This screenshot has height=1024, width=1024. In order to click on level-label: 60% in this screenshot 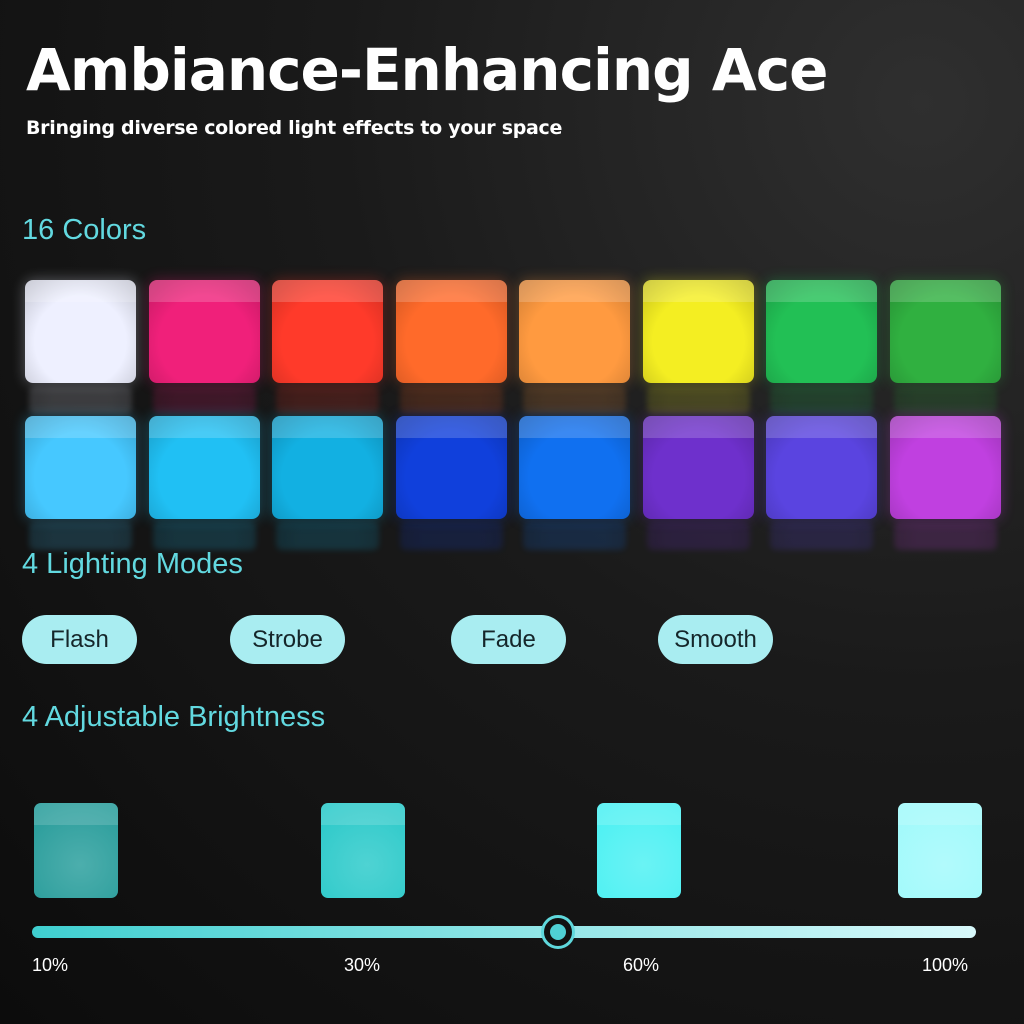, I will do `click(641, 965)`.